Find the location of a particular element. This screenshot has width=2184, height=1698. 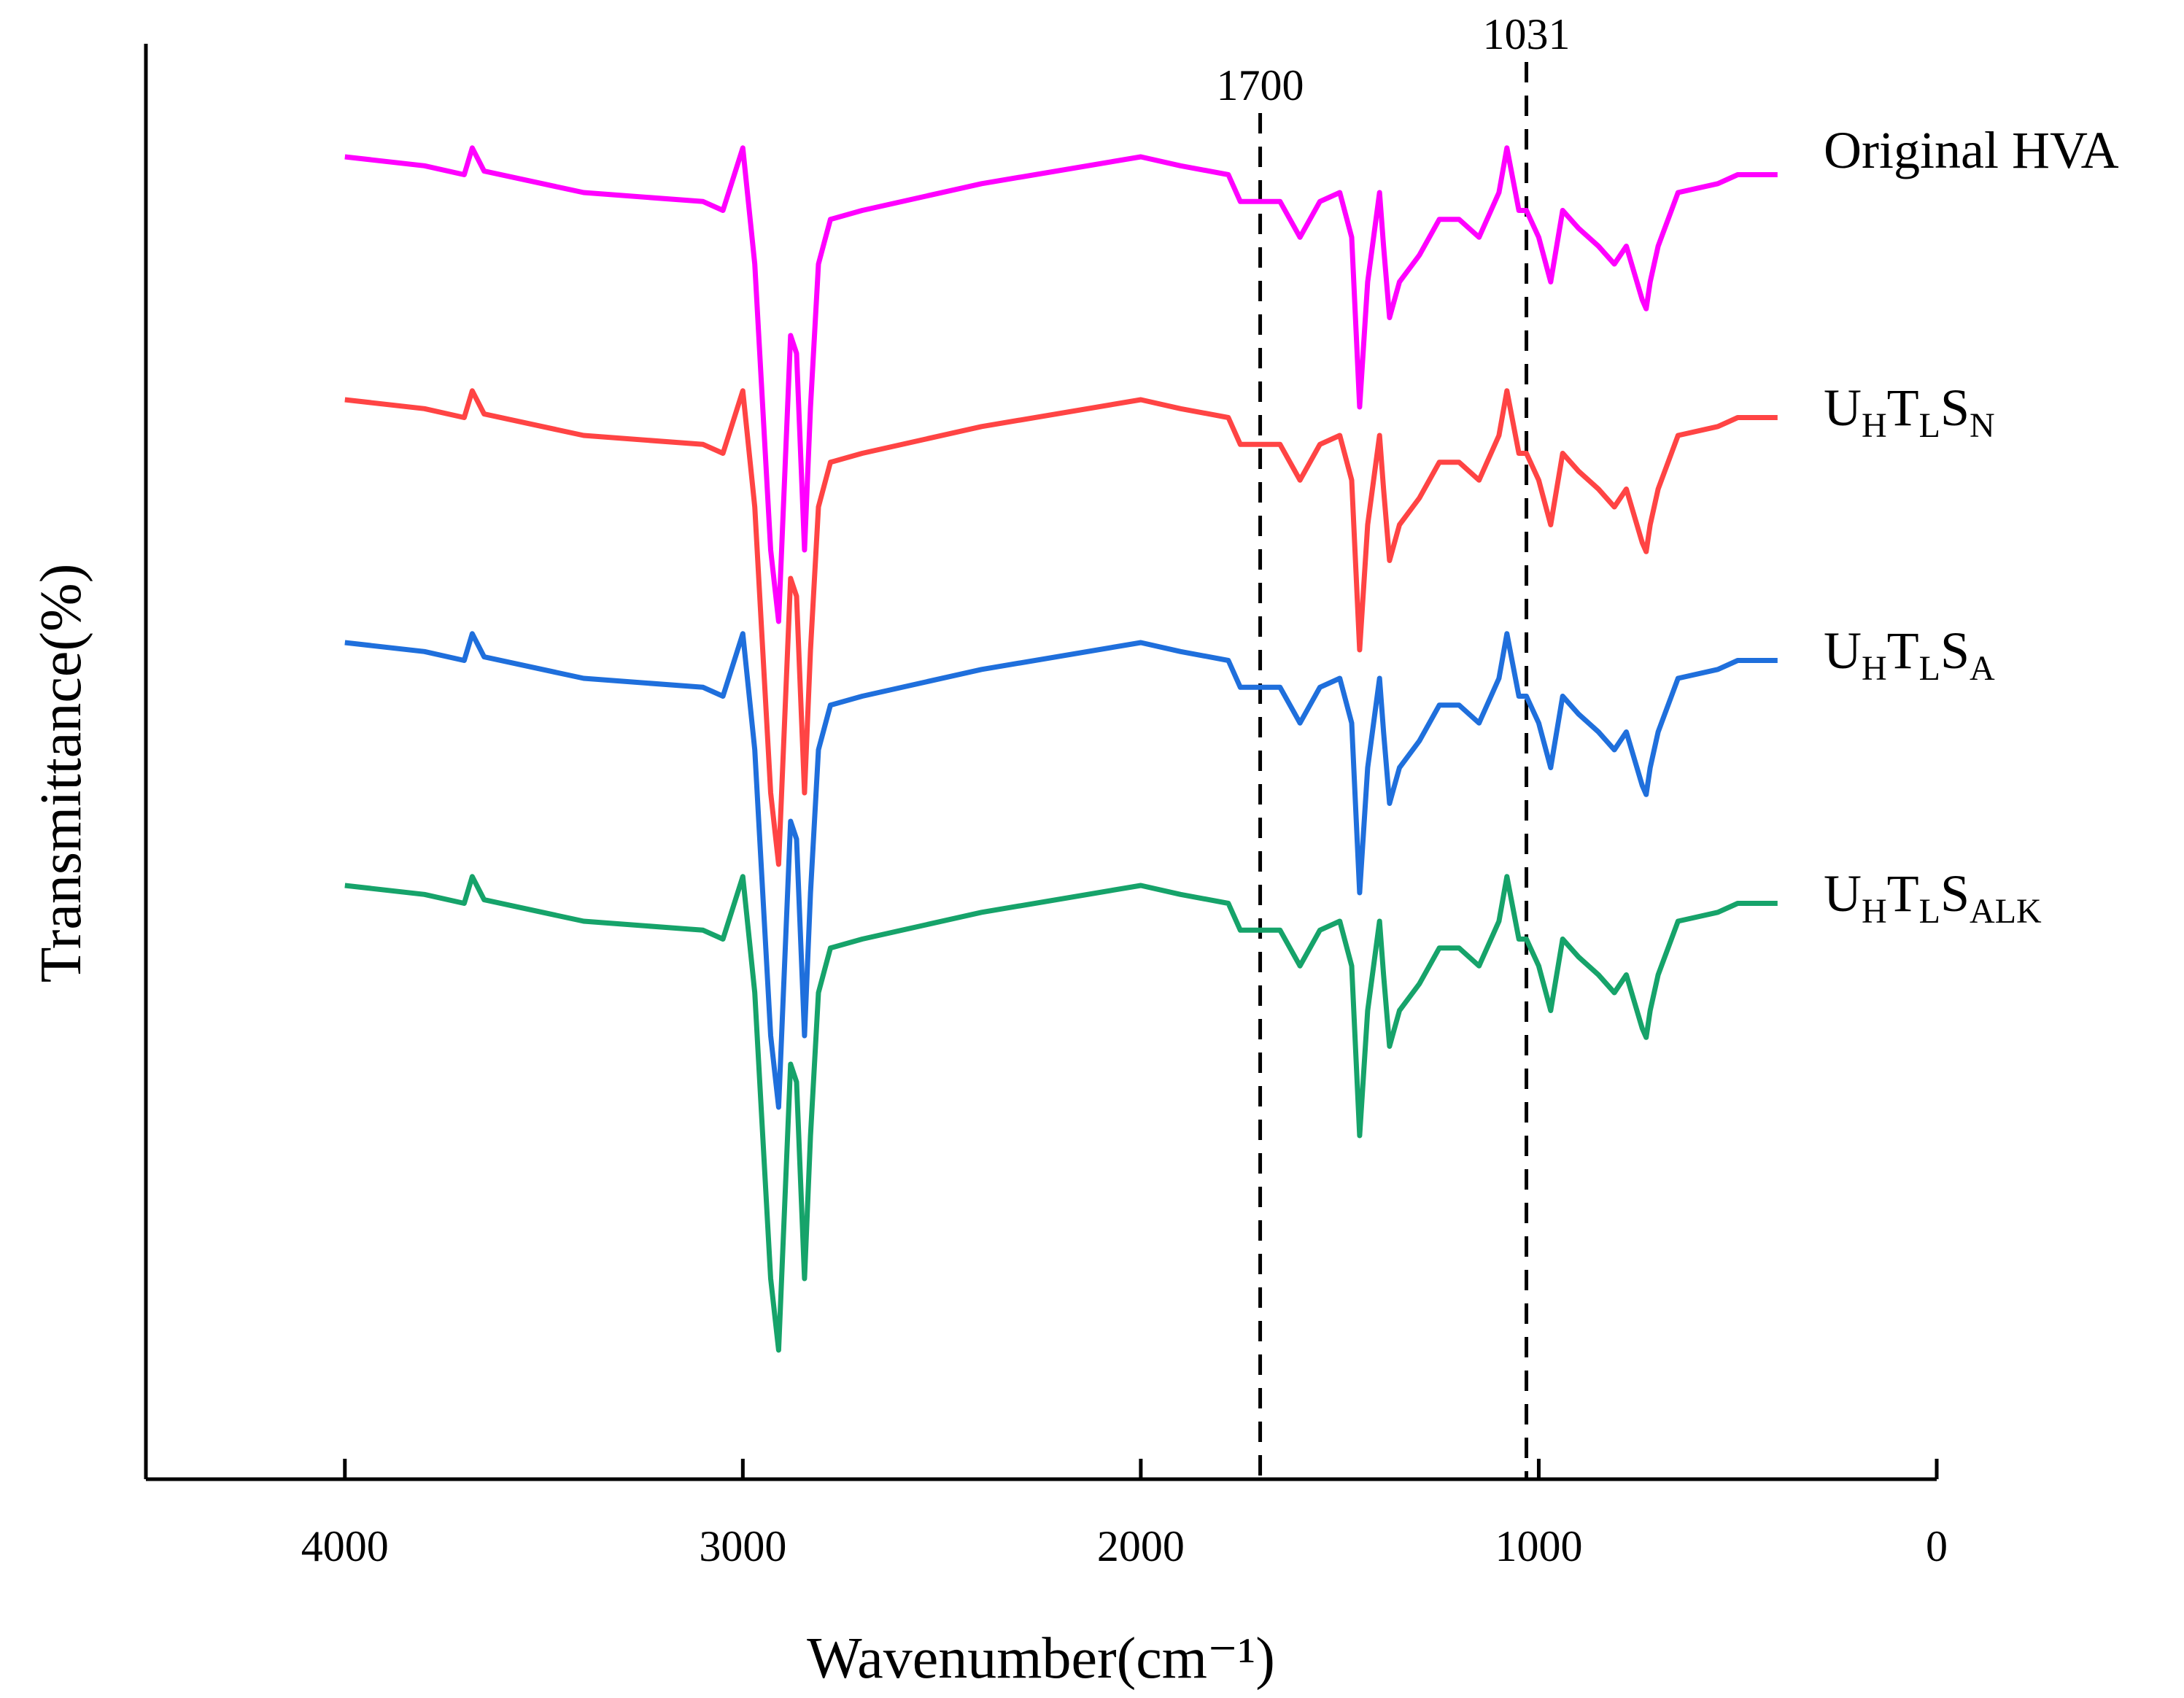

x-tick-label-3000: 3000 is located at coordinates (742, 1546).